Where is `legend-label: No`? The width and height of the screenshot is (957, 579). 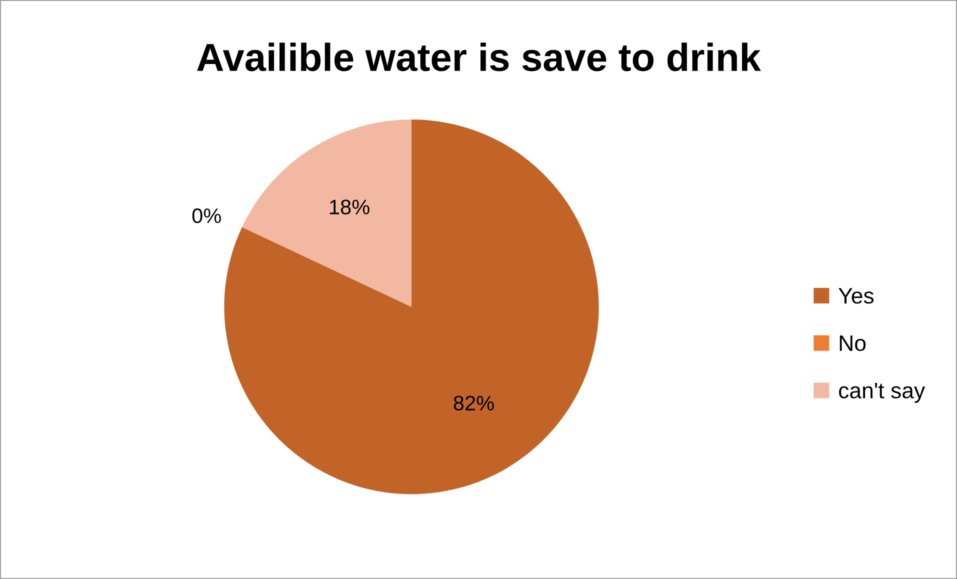 legend-label: No is located at coordinates (853, 344).